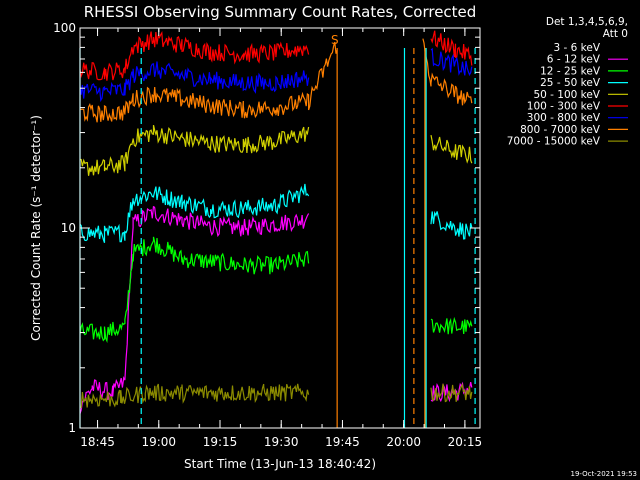  I want to click on x-tick-label: 20:15, so click(465, 442).